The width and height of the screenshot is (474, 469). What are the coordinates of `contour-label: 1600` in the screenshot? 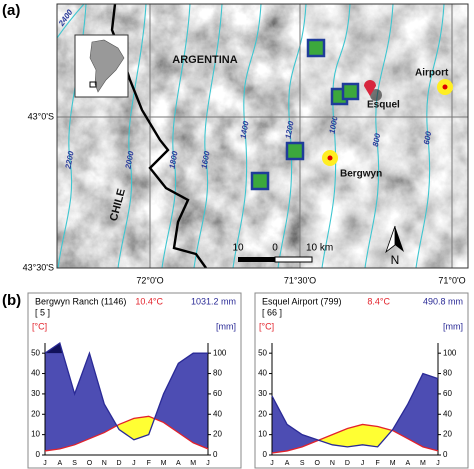 It's located at (206, 160).